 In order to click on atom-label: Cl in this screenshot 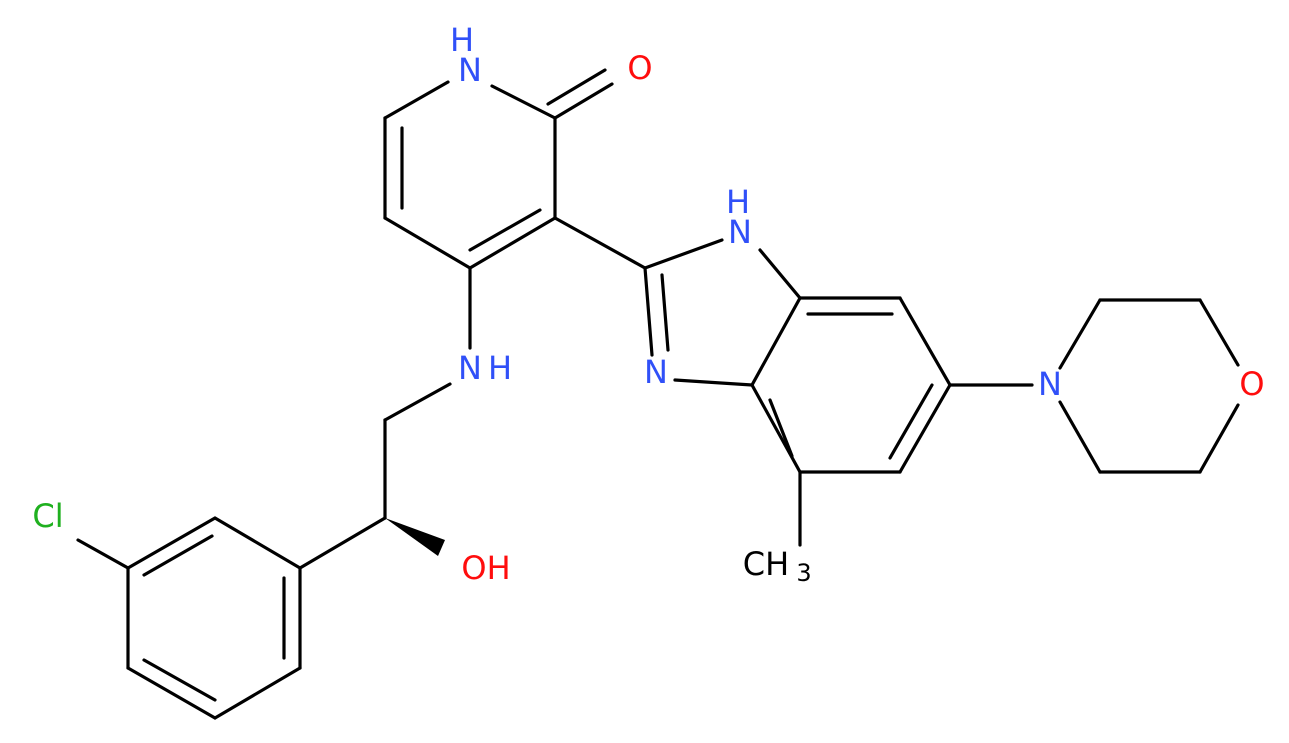, I will do `click(47, 516)`.